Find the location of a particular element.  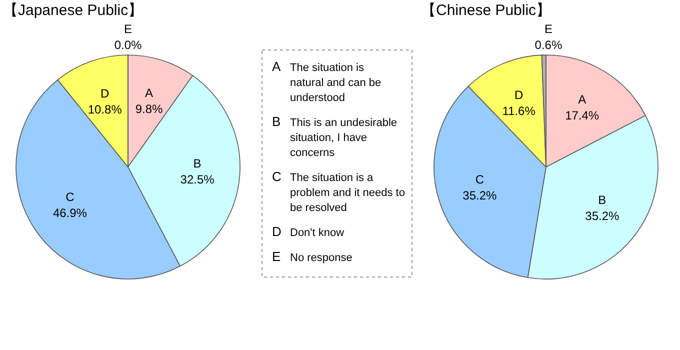

chart-title: 【Japanese Public】 is located at coordinates (73, 10).